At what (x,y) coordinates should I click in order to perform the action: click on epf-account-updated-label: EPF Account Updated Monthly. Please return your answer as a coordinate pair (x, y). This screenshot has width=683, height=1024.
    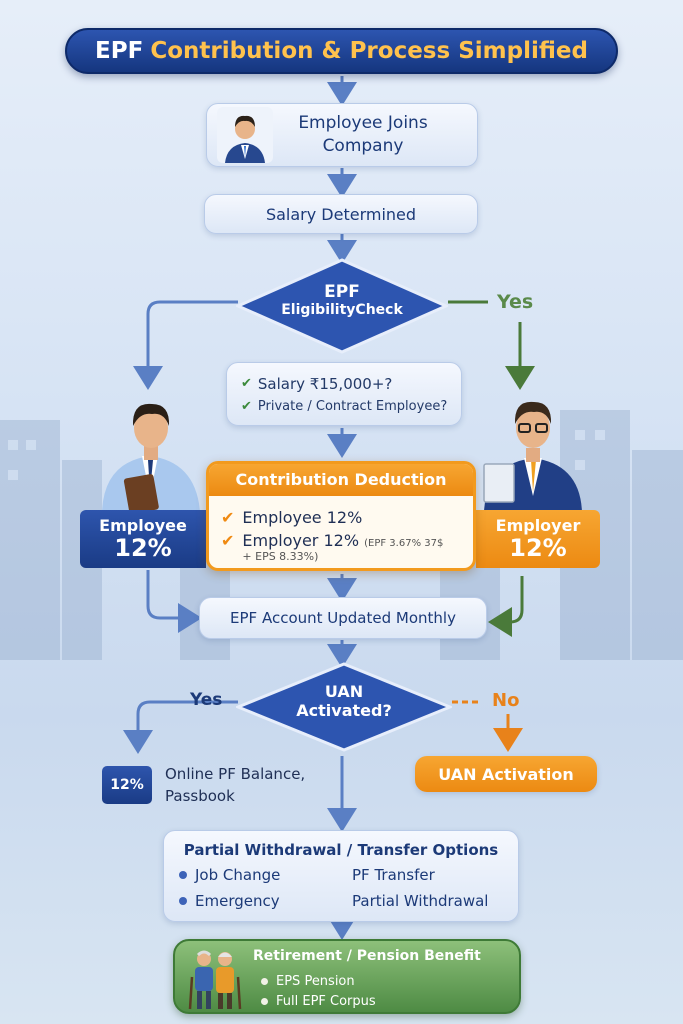
    Looking at the image, I should click on (343, 618).